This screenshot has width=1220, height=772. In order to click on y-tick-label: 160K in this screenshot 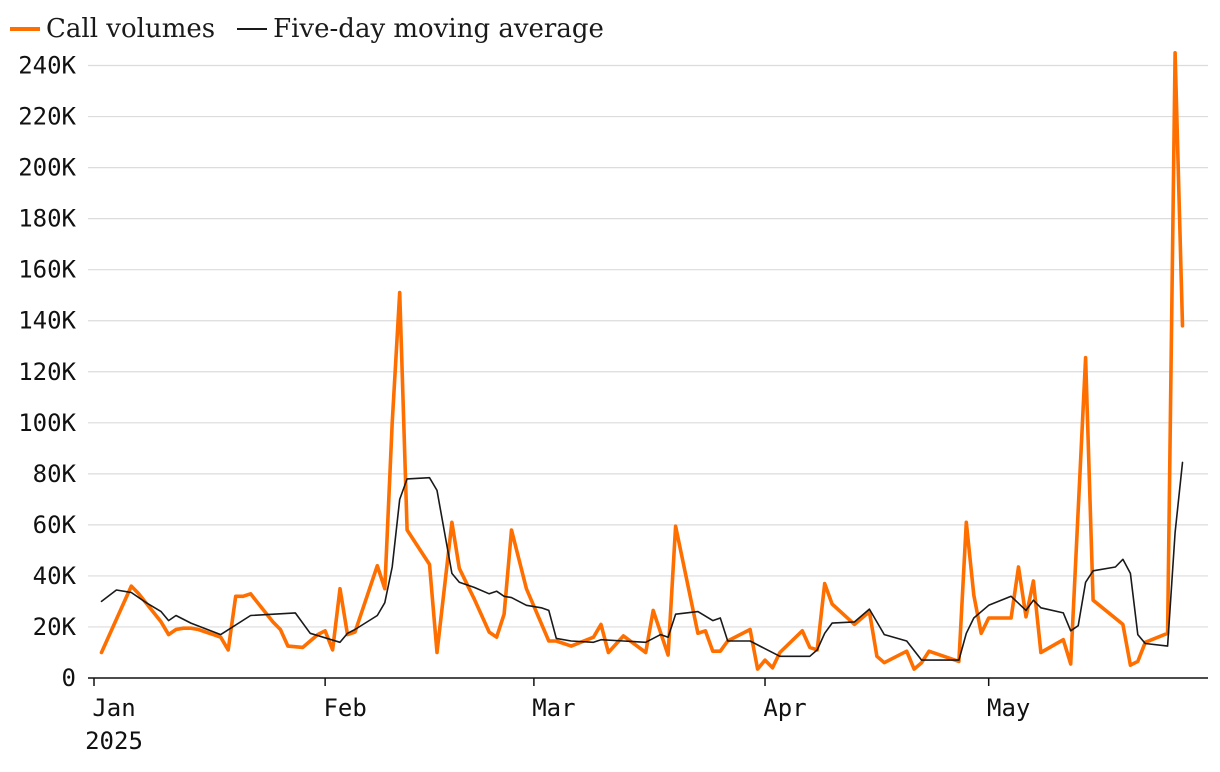, I will do `click(47, 270)`.